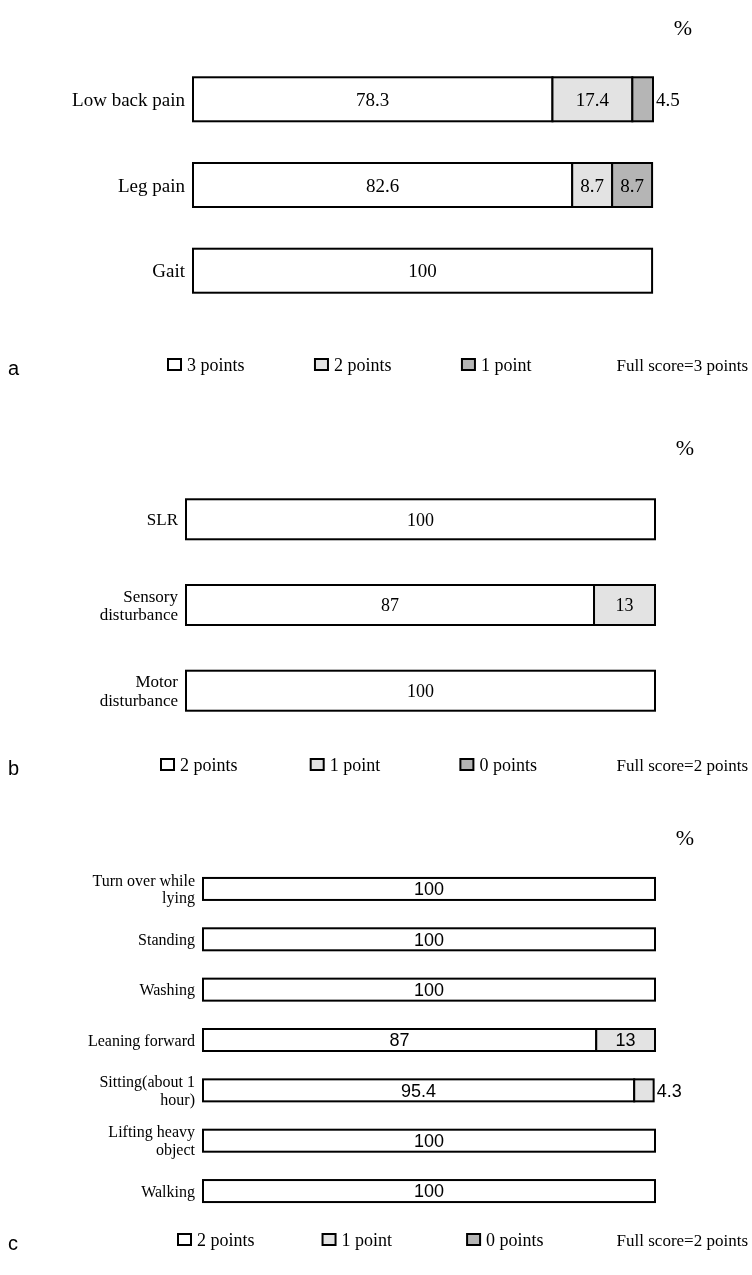  What do you see at coordinates (592, 99) in the screenshot?
I see `data-label: 17.4` at bounding box center [592, 99].